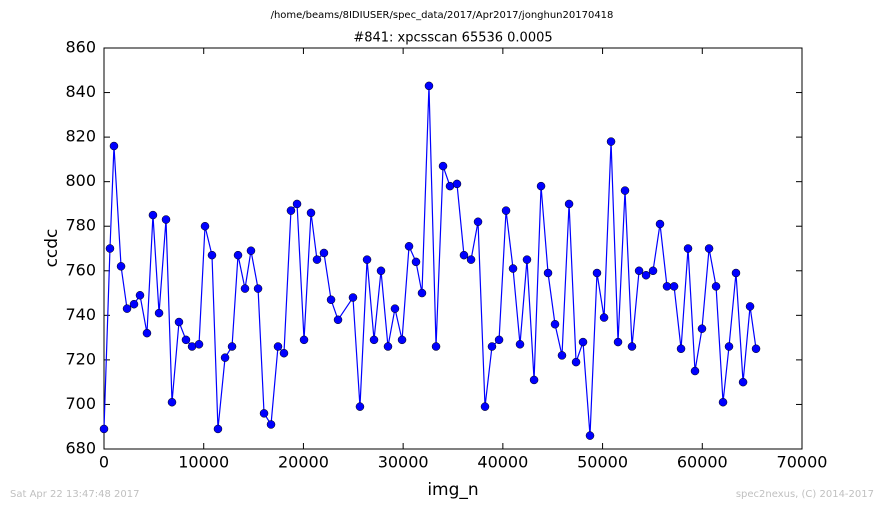 The image size is (884, 509). I want to click on y-tick-label: 700, so click(80, 403).